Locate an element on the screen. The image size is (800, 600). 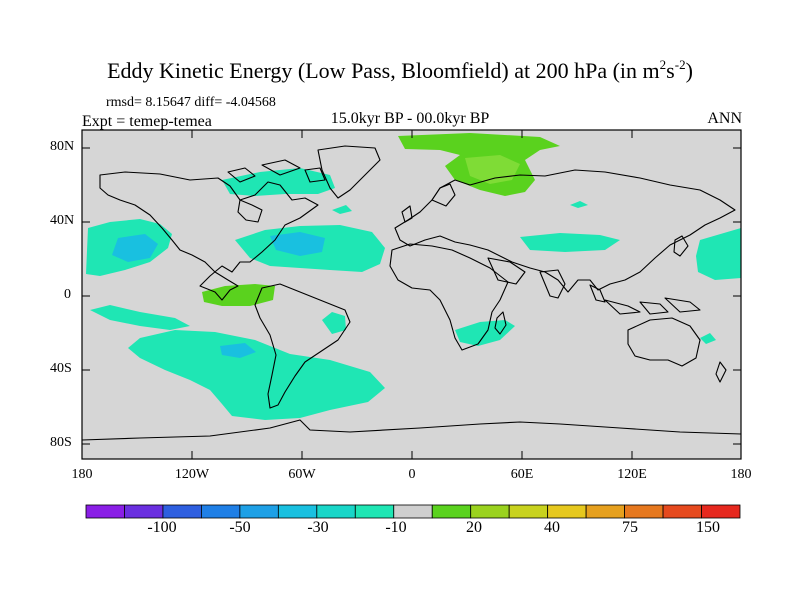
lon-tick-label: 120W is located at coordinates (192, 474).